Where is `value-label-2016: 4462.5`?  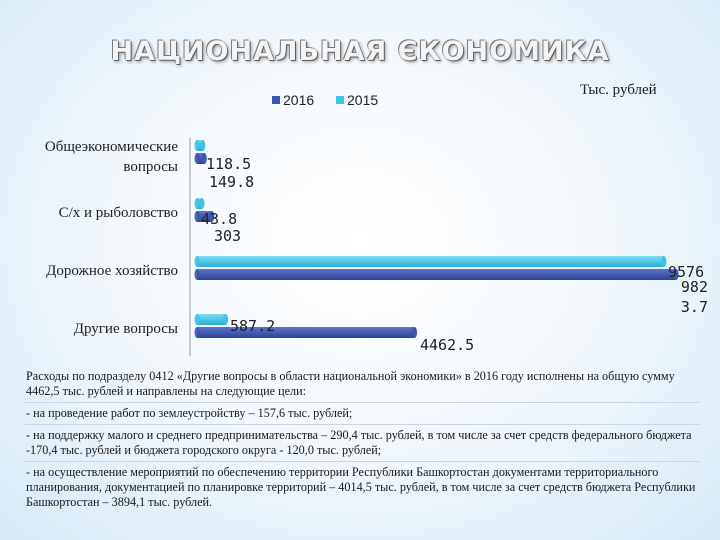
value-label-2016: 4462.5 is located at coordinates (447, 345).